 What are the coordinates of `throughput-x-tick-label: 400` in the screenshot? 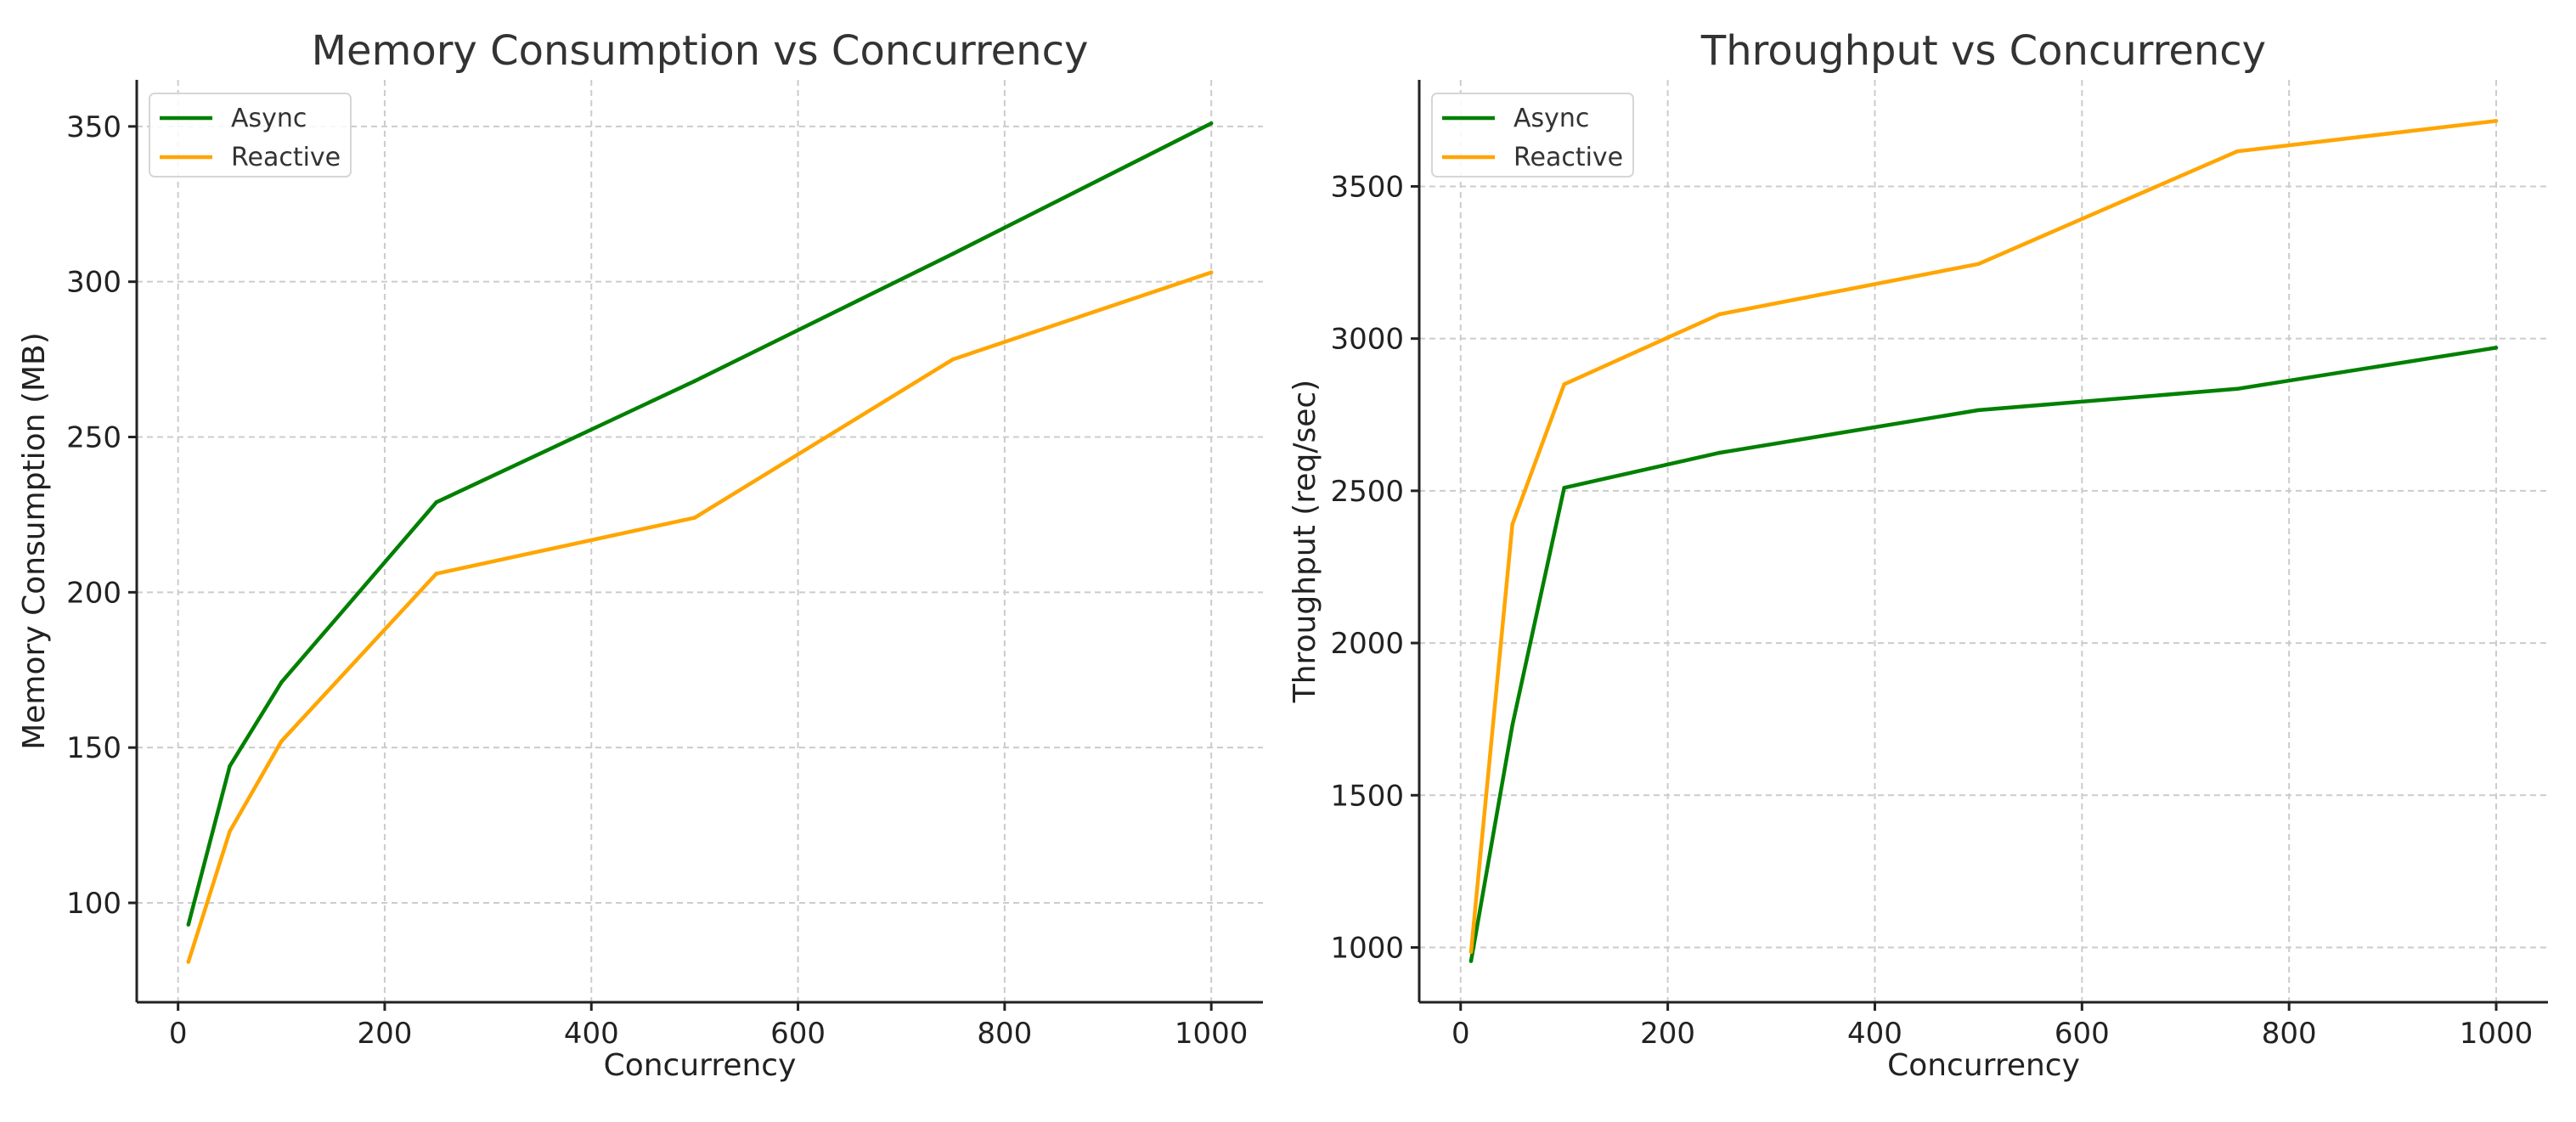 It's located at (1874, 1034).